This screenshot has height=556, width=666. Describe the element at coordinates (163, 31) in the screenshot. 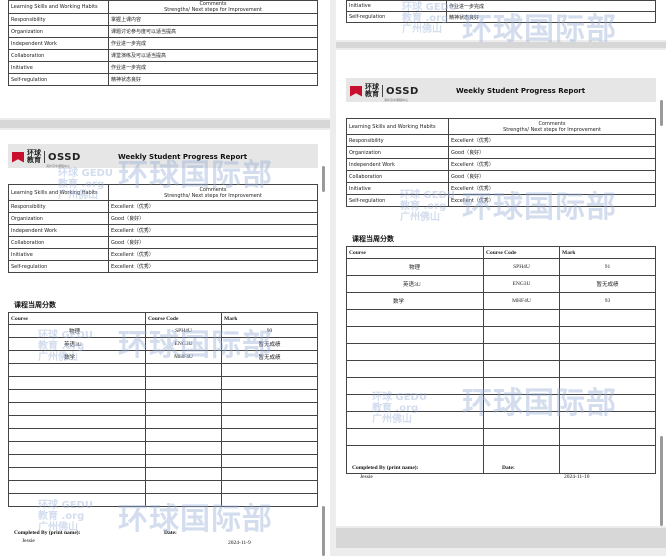

I see `table-row: Organization 课题讨论参与度可以适当提高` at that location.